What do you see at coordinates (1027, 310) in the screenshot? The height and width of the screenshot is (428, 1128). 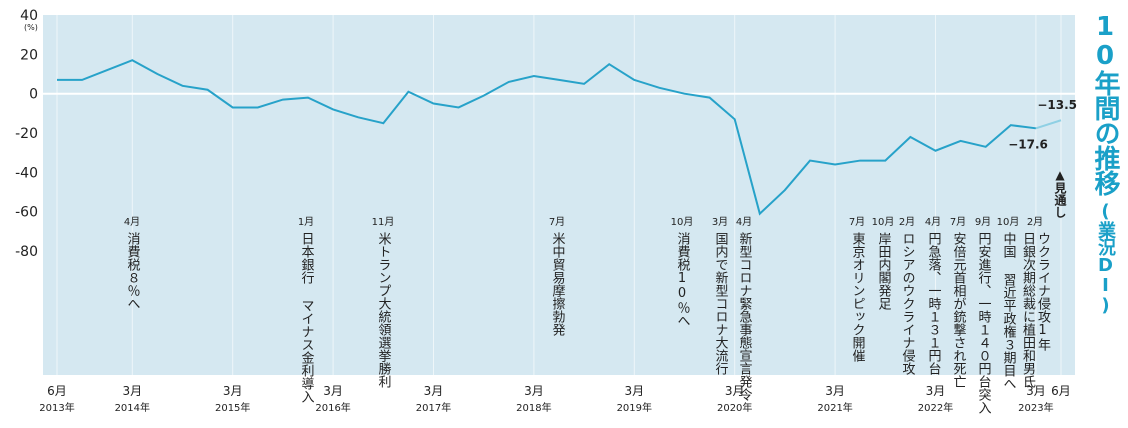 I see `event-line: 日銀次期総裁に植田和男氏` at bounding box center [1027, 310].